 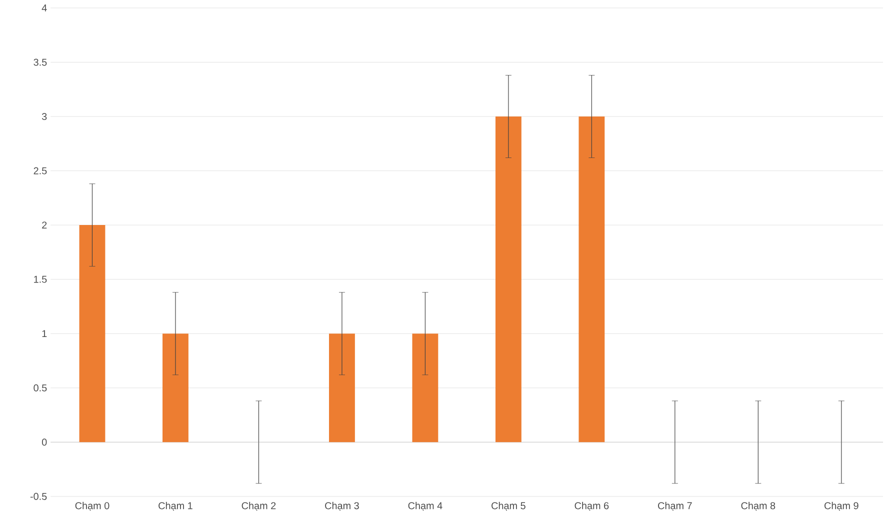 What do you see at coordinates (342, 506) in the screenshot?
I see `x-tick-label: Chạm 3` at bounding box center [342, 506].